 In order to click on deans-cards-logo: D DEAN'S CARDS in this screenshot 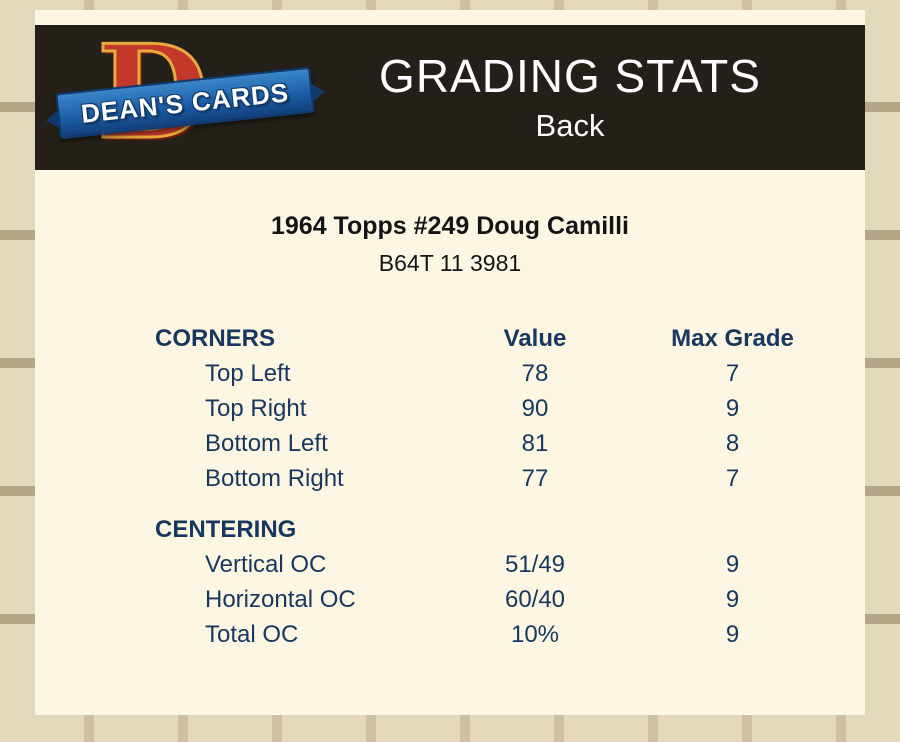, I will do `click(190, 94)`.